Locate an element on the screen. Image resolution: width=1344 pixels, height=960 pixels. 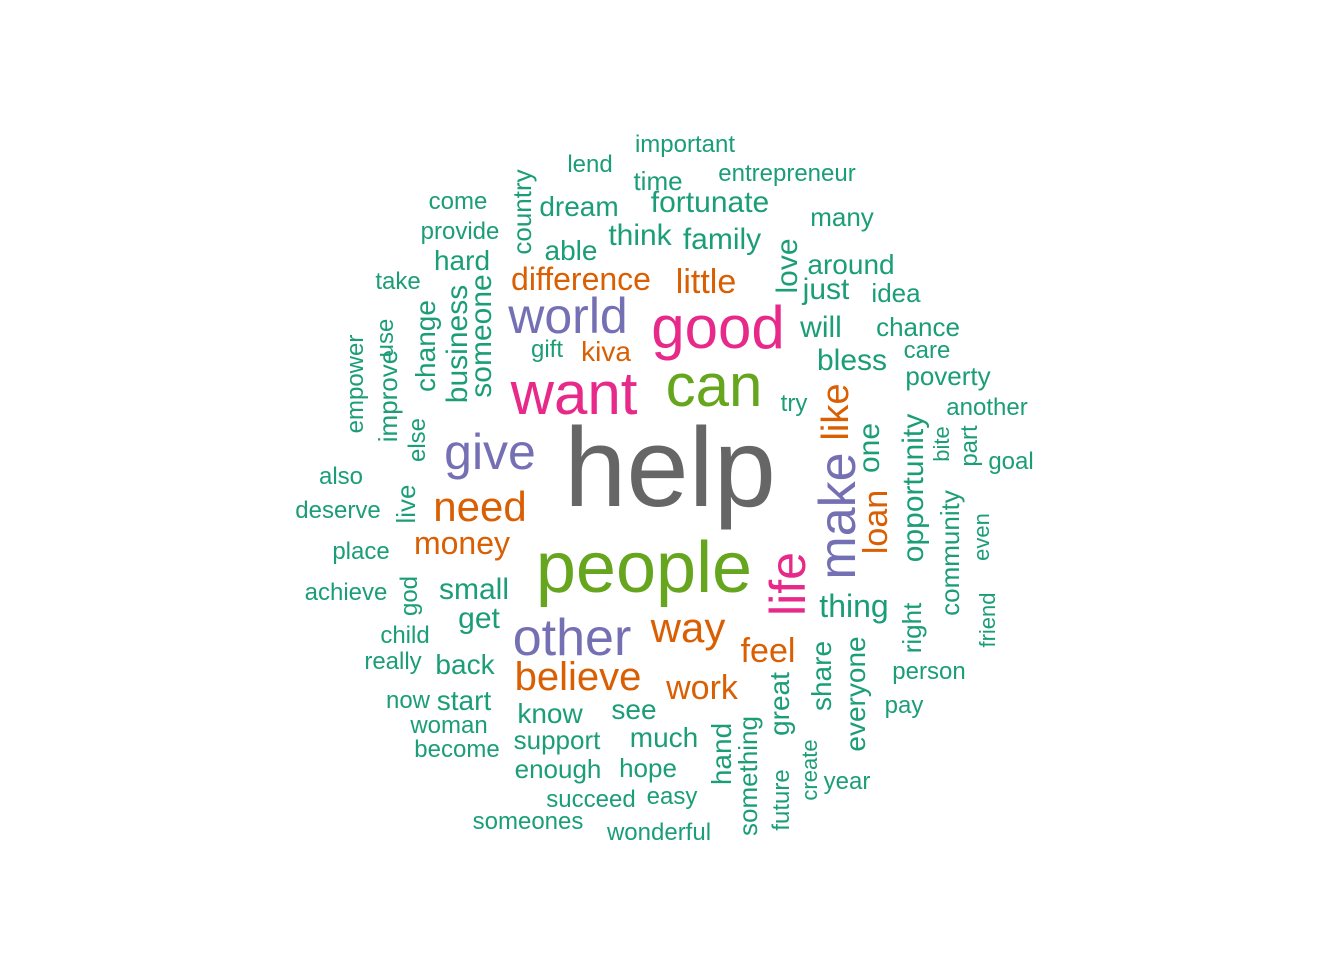
word-everyone: everyone is located at coordinates (855, 694).